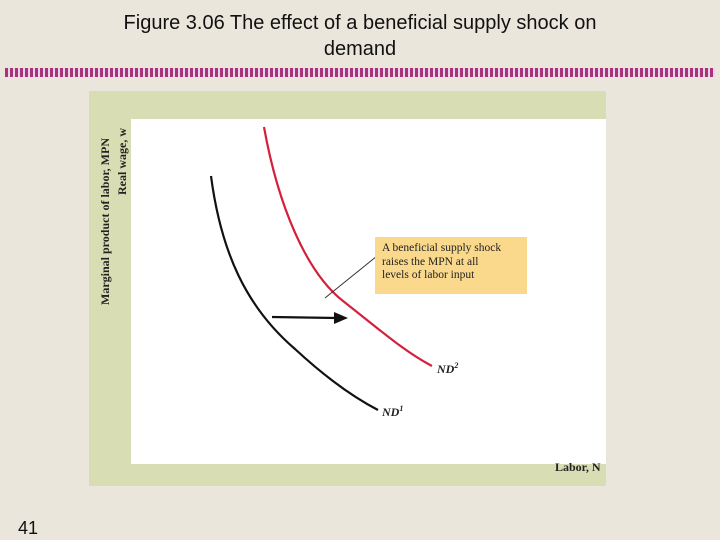 This screenshot has width=720, height=540. I want to click on nd1-label-main: ND, so click(391, 412).